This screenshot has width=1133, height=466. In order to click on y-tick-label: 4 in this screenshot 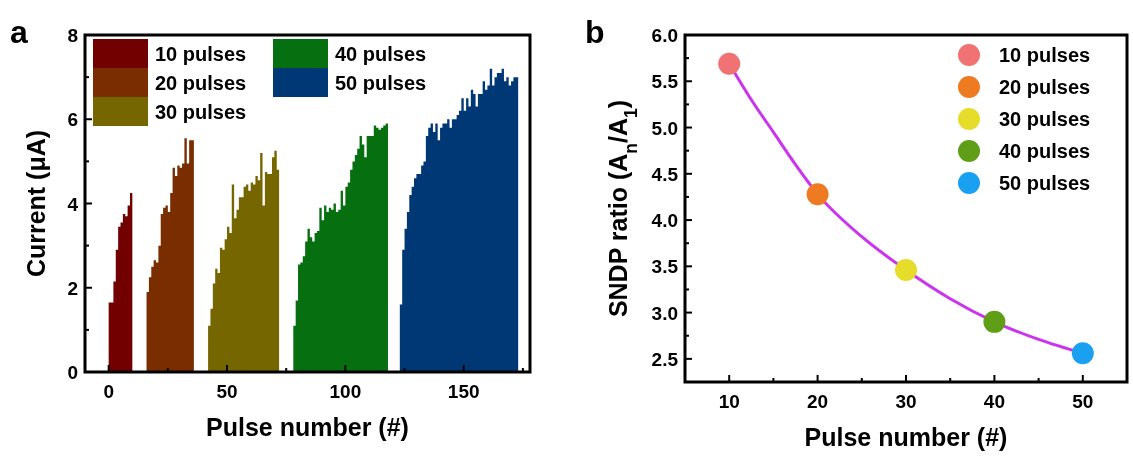, I will do `click(73, 204)`.